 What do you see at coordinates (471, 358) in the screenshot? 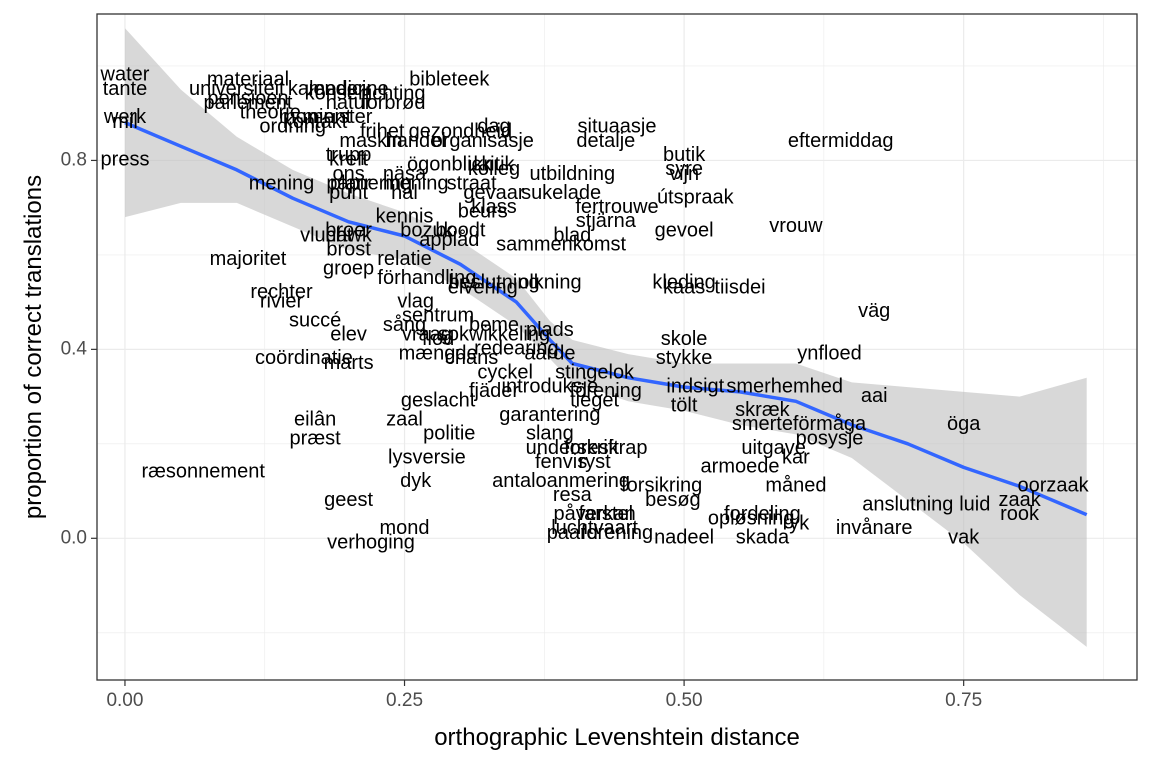
I see `word-label: chans` at bounding box center [471, 358].